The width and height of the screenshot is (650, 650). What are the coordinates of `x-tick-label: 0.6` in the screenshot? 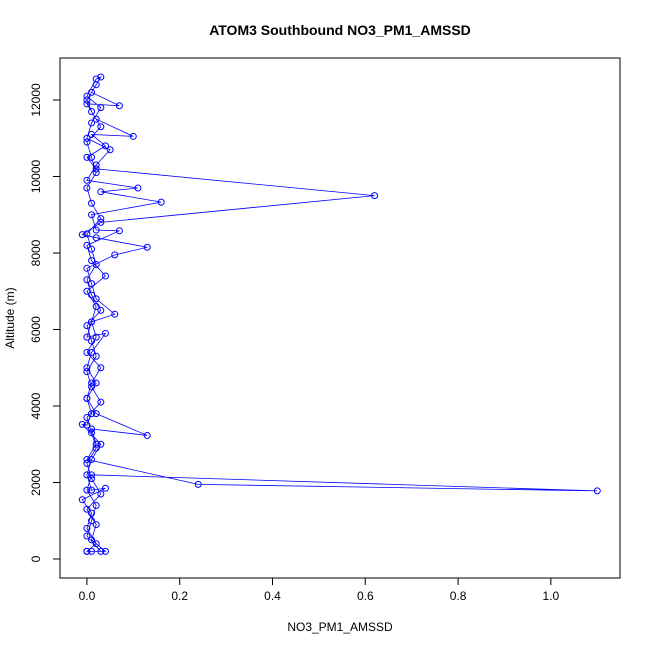 It's located at (365, 596).